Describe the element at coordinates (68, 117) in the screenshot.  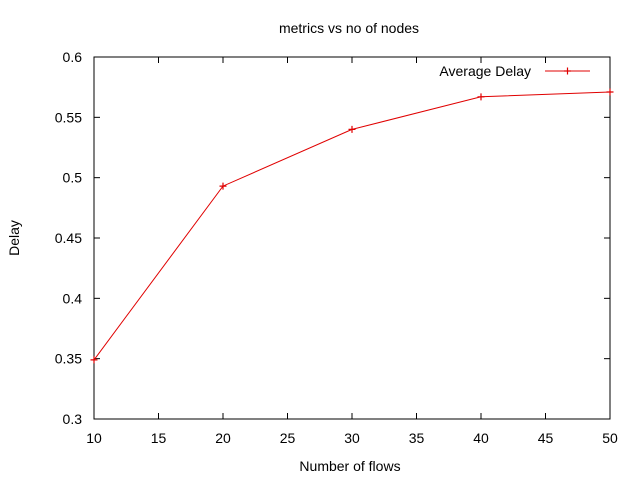
I see `y-tick-label: 0.55` at that location.